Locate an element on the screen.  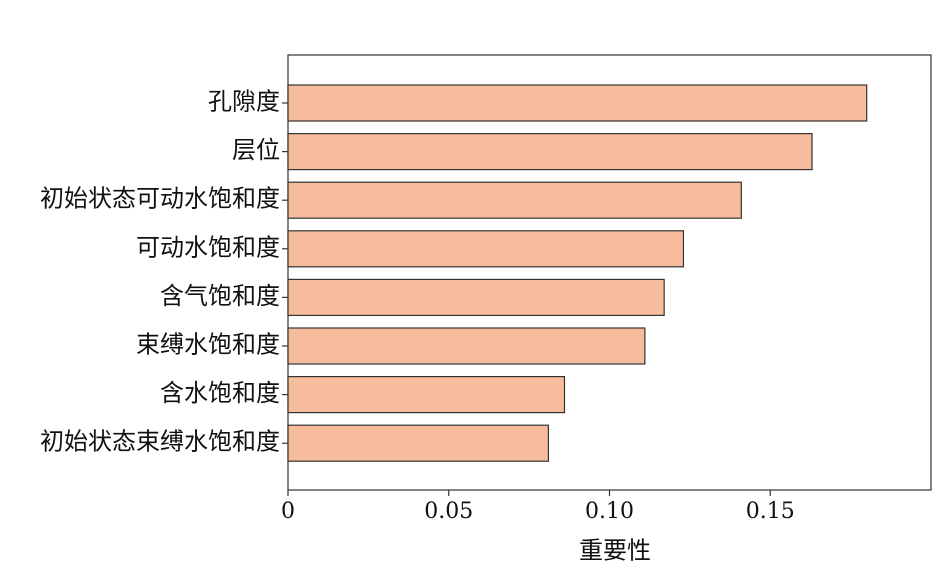
y-tick-label: 层位 is located at coordinates (256, 150).